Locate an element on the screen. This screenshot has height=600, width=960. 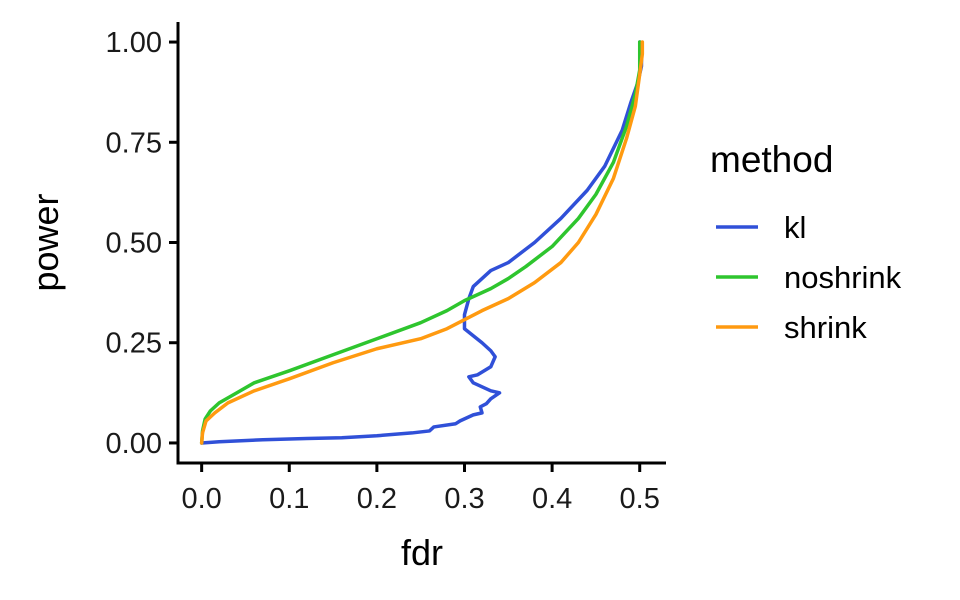
legend-label-kl: kl is located at coordinates (795, 227).